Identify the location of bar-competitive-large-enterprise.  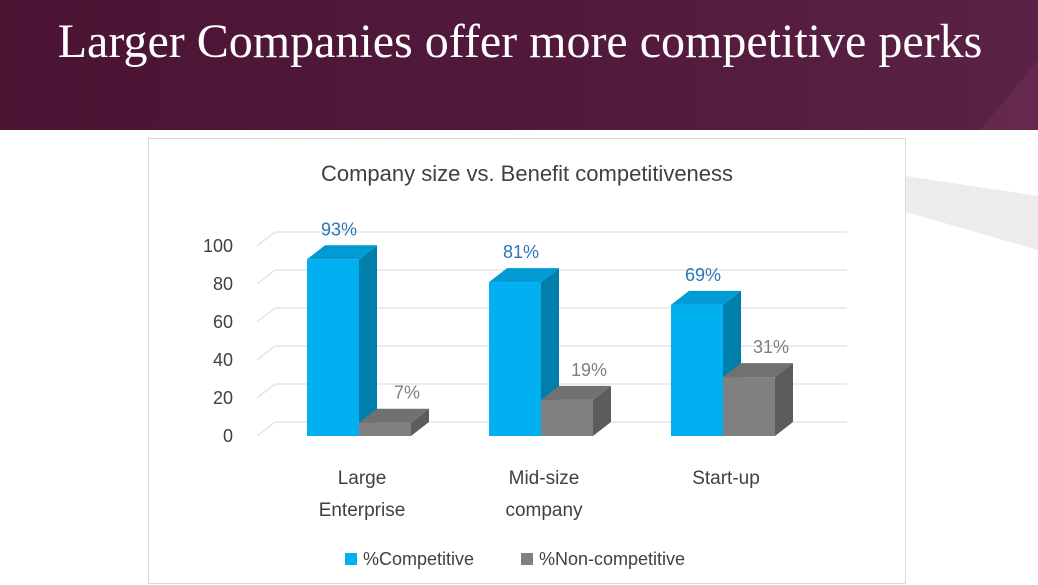
(342, 340).